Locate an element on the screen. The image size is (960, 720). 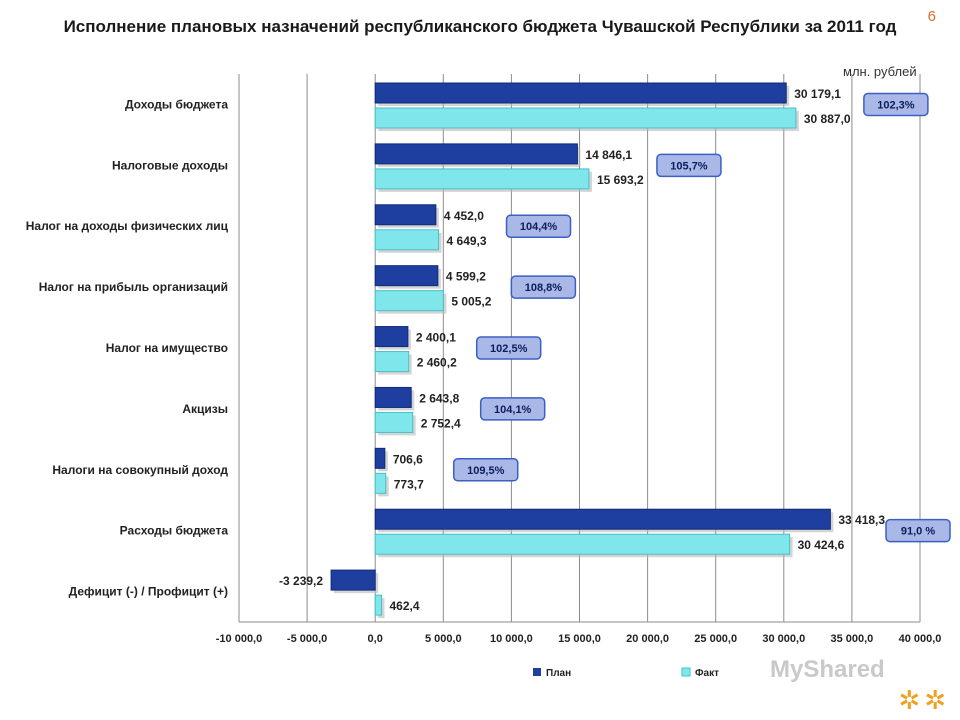
percent-badge-label: 105,7% is located at coordinates (689, 166).